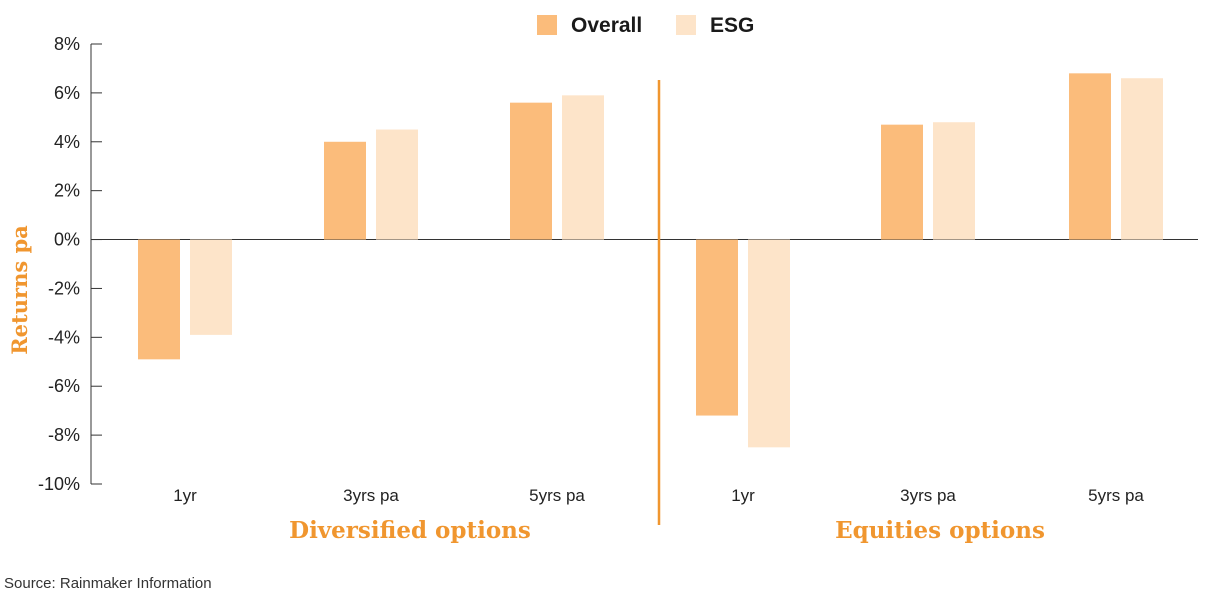  I want to click on category-labels: 1yr 3yrs pa 5yrs pa 1yr 3yrs pa 5yrs pa, so click(658, 495).